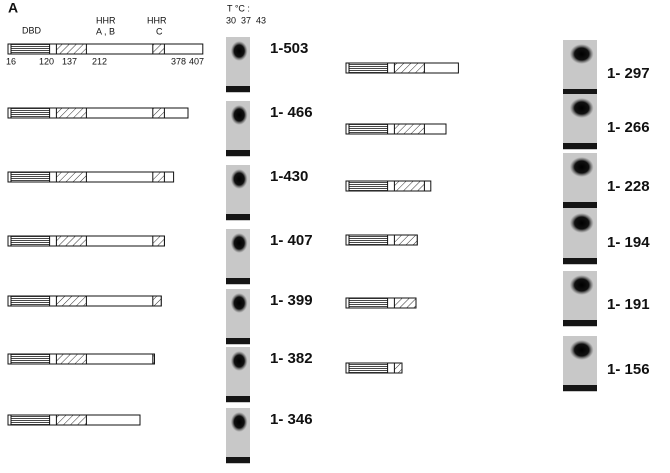  I want to click on position-label: 16, so click(11, 61).